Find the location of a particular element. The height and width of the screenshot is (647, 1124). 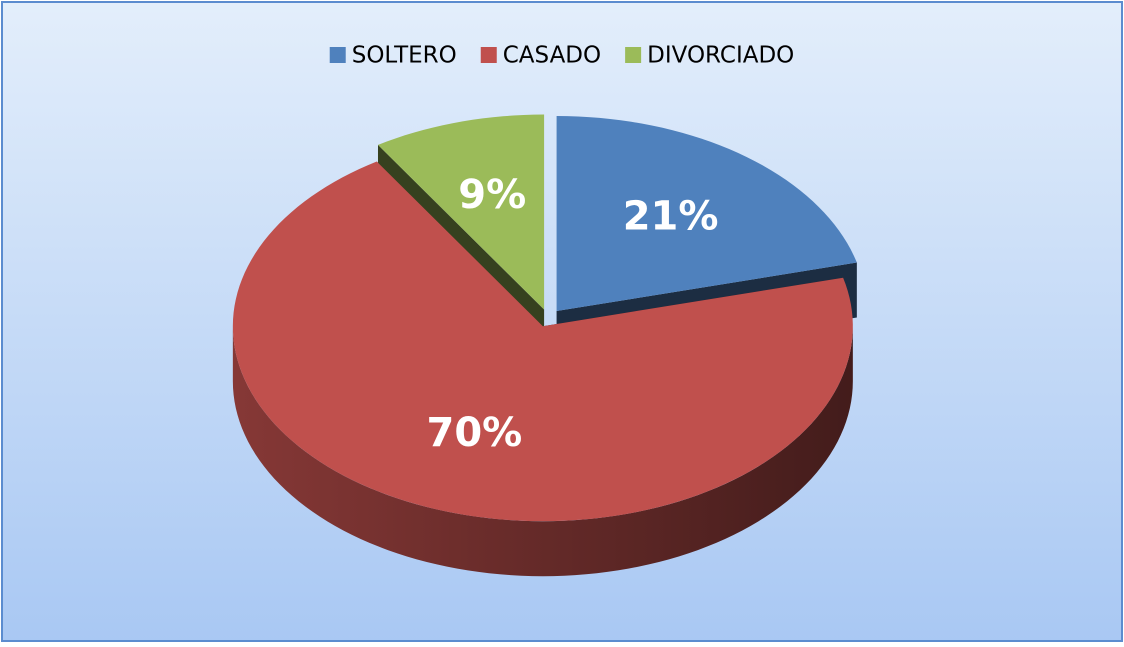

legend-label: SOLTERO is located at coordinates (404, 56).